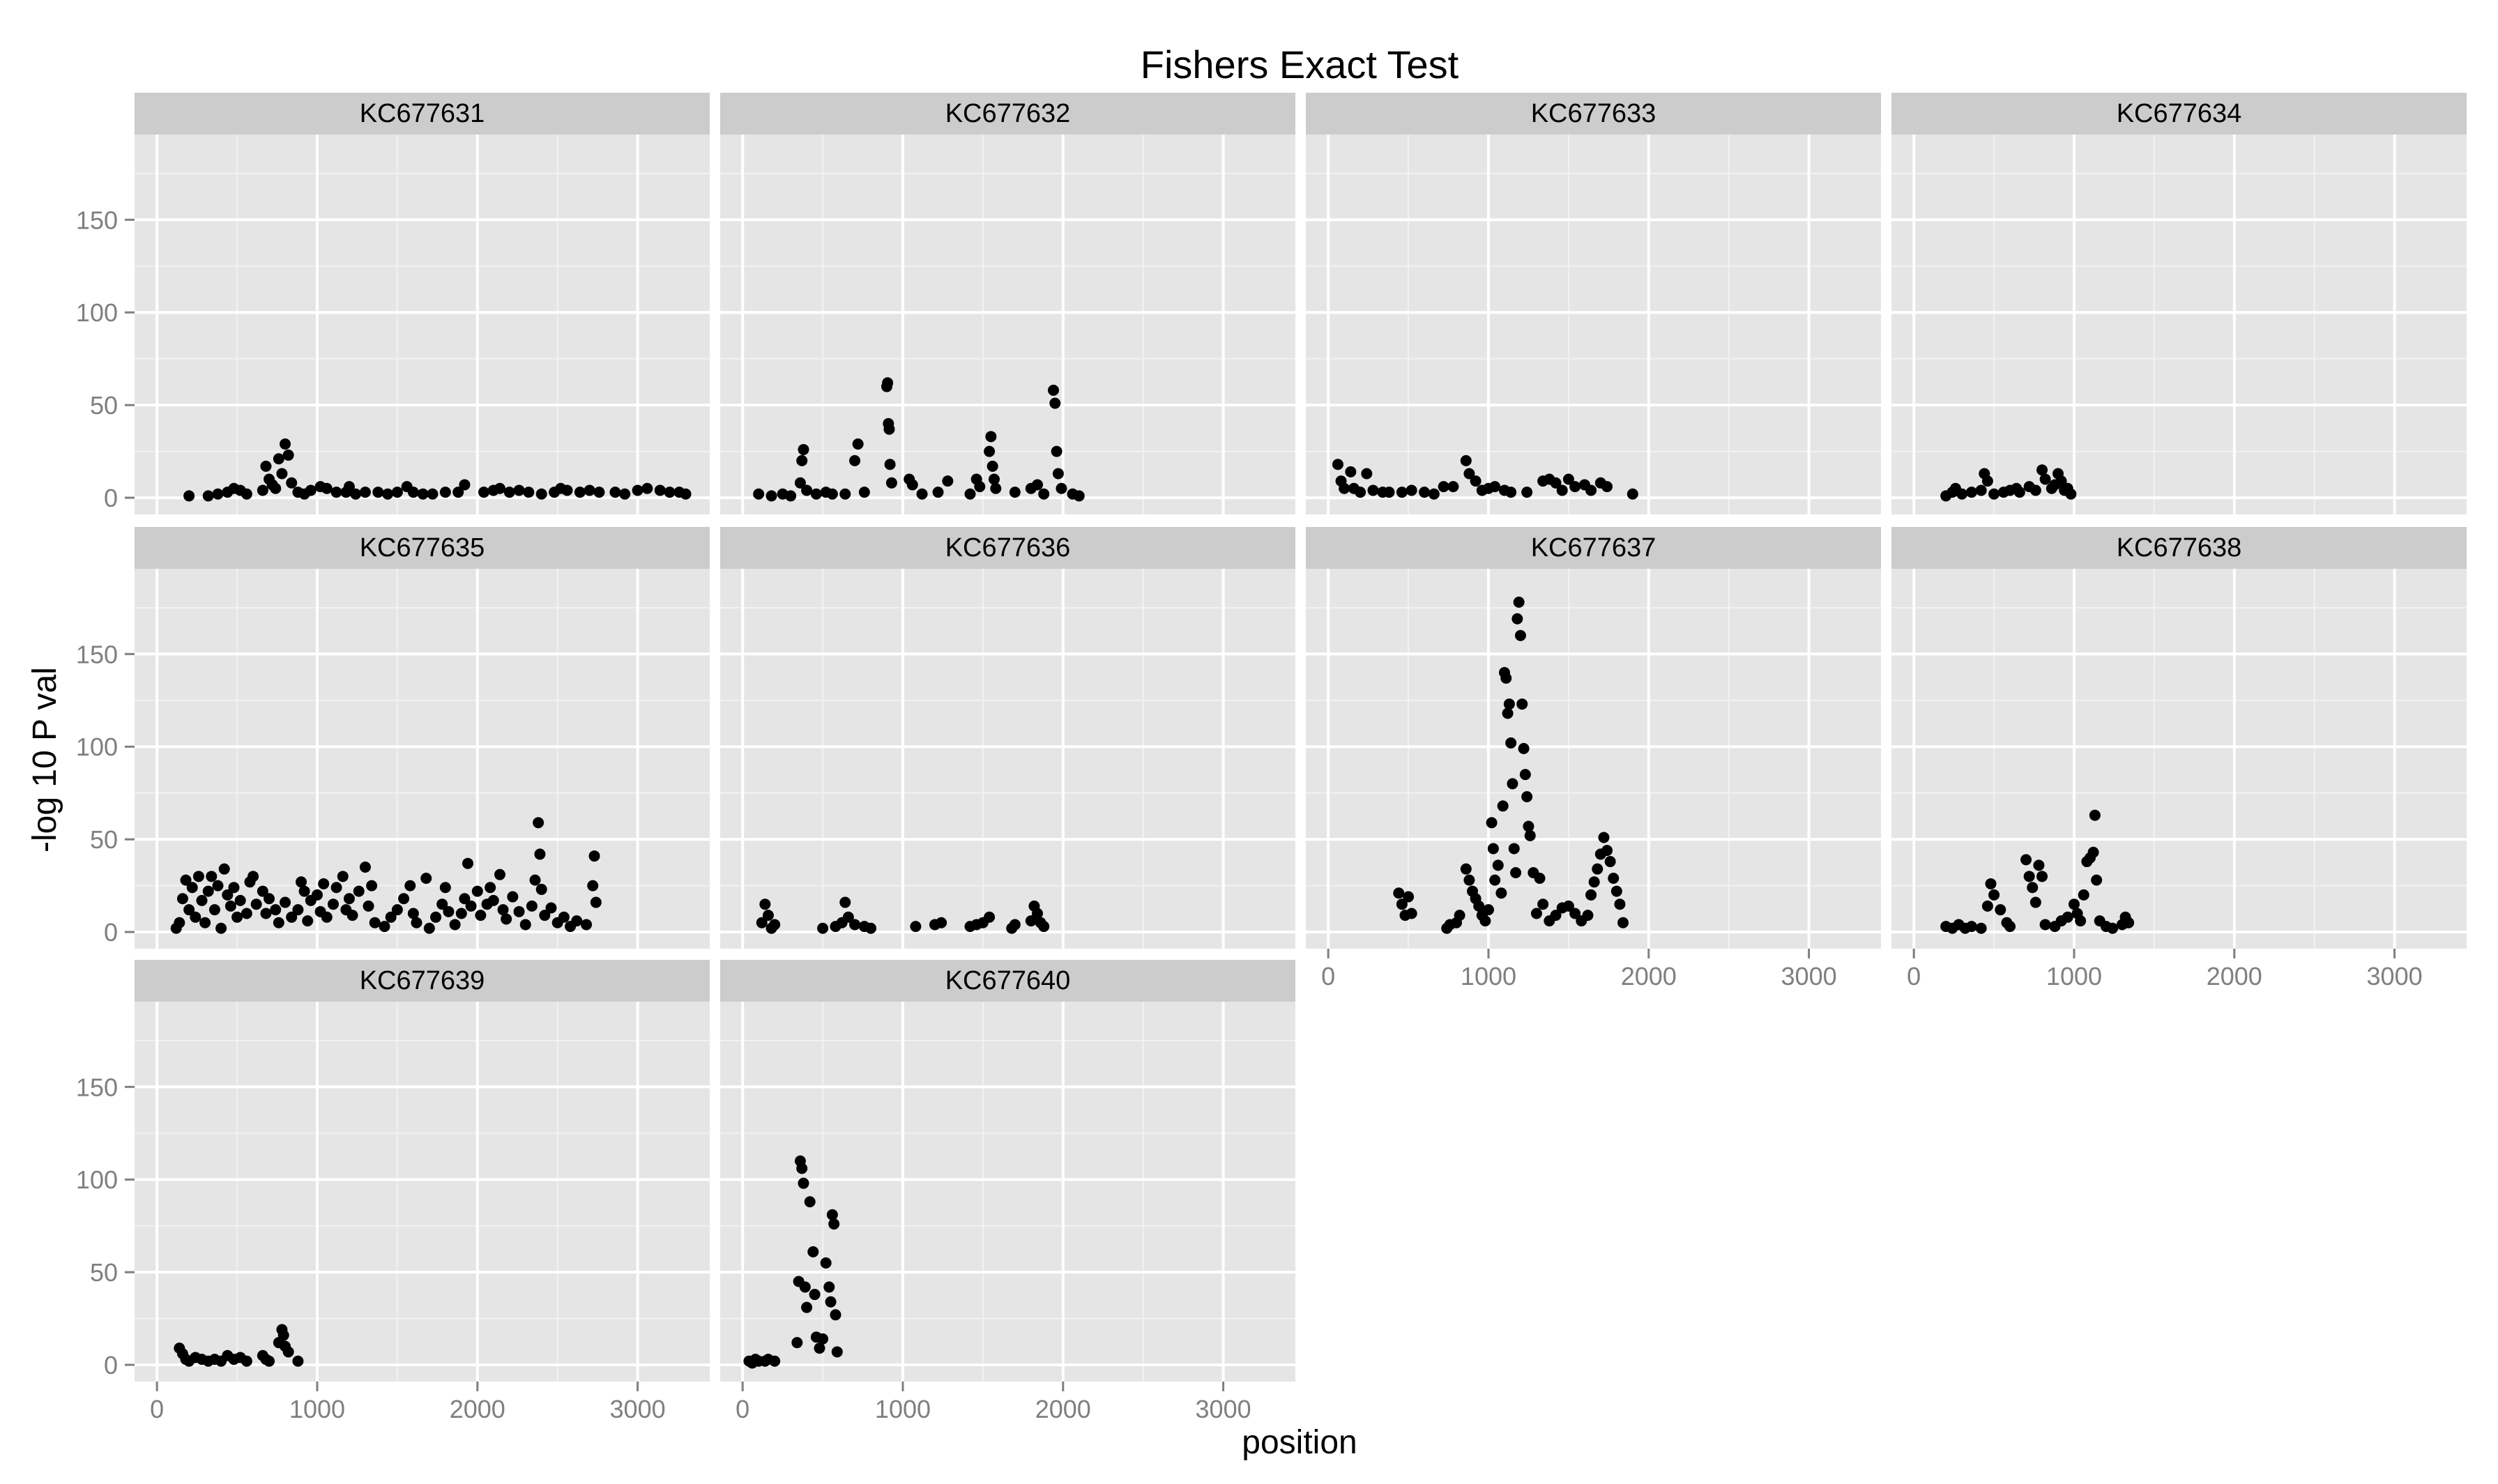 This screenshot has height=1484, width=2498. What do you see at coordinates (104, 406) in the screenshot?
I see `y-tick-label: 50` at bounding box center [104, 406].